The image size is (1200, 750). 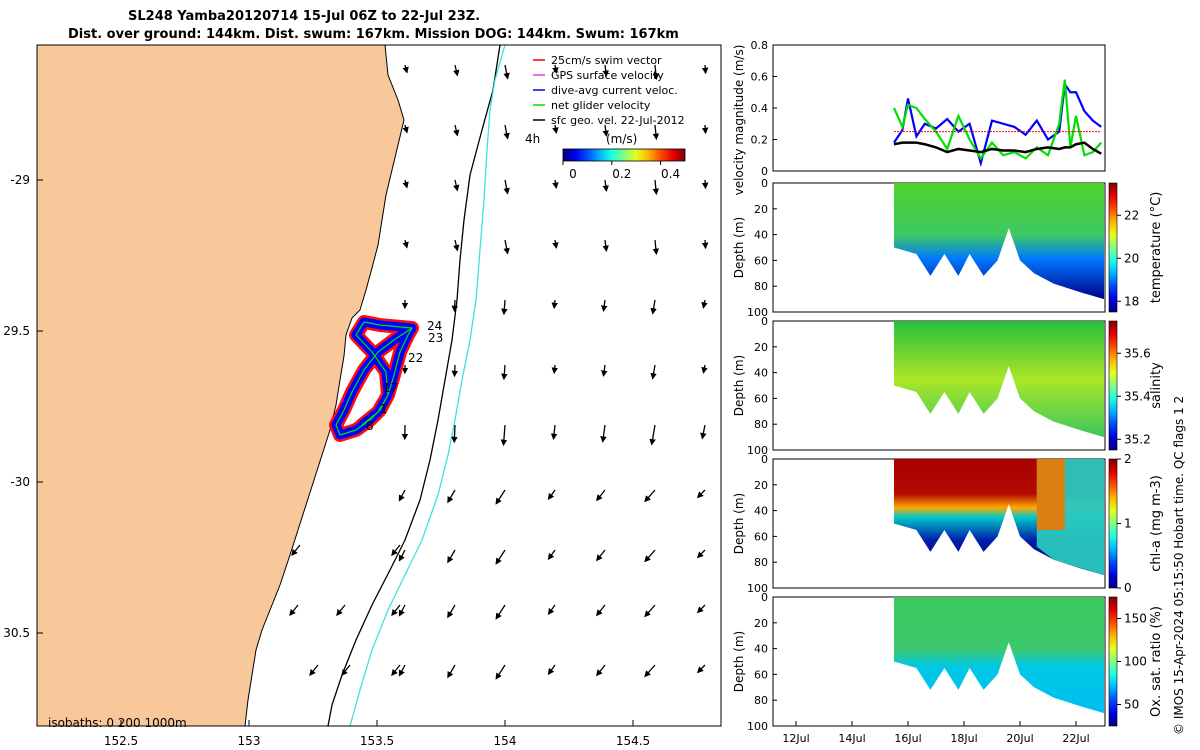 I want to click on track-day-label: 8, so click(x=370, y=426).